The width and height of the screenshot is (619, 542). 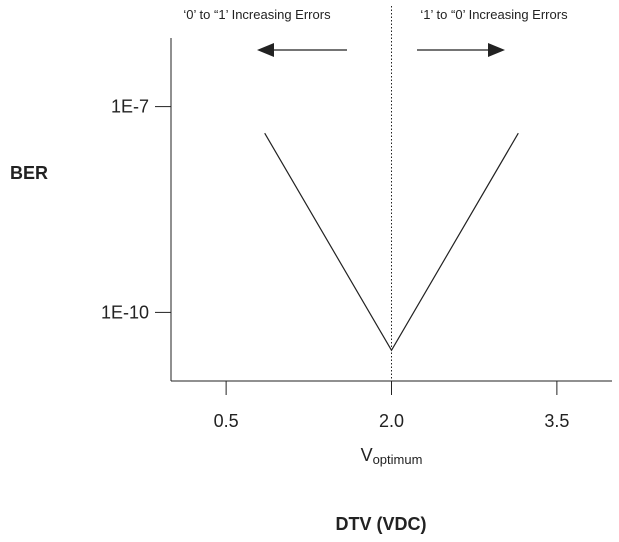 What do you see at coordinates (226, 421) in the screenshot?
I see `x-tick-label: 0.5` at bounding box center [226, 421].